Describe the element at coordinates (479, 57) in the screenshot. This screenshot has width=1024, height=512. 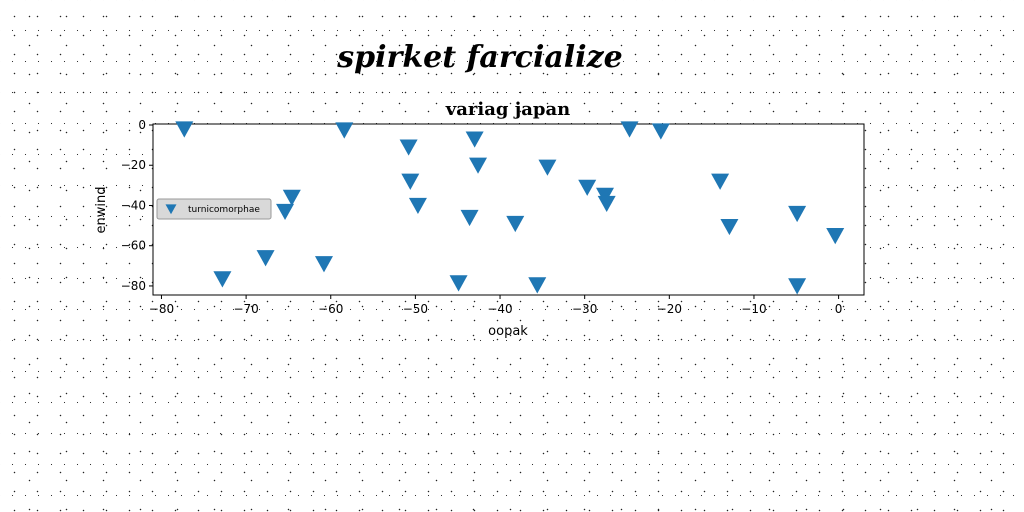
I see `figure-suptitle: spirket farcialize` at that location.